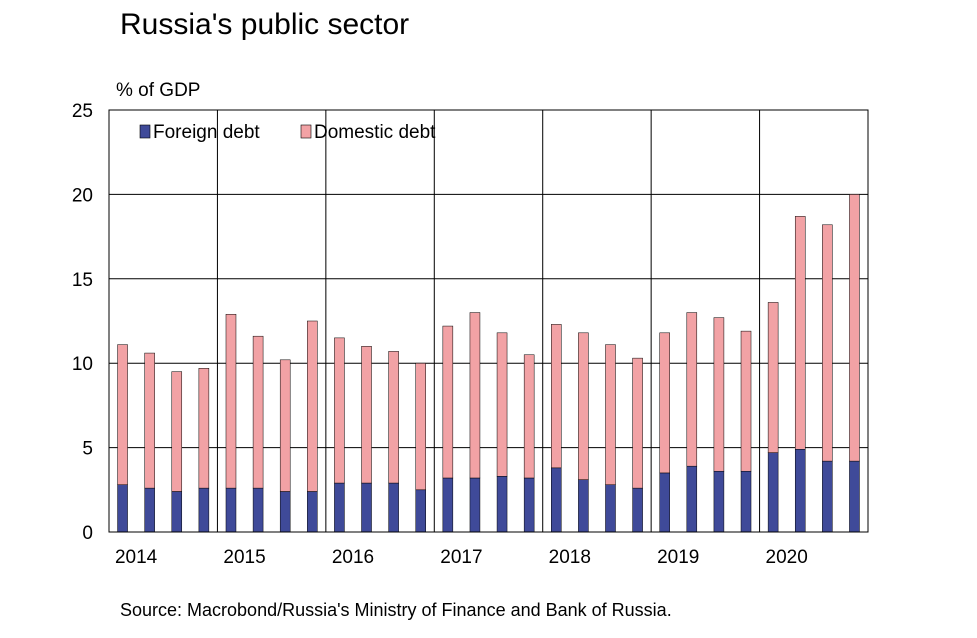 The height and width of the screenshot is (638, 977). I want to click on legend: Foreign debt Domestic debt, so click(287, 132).